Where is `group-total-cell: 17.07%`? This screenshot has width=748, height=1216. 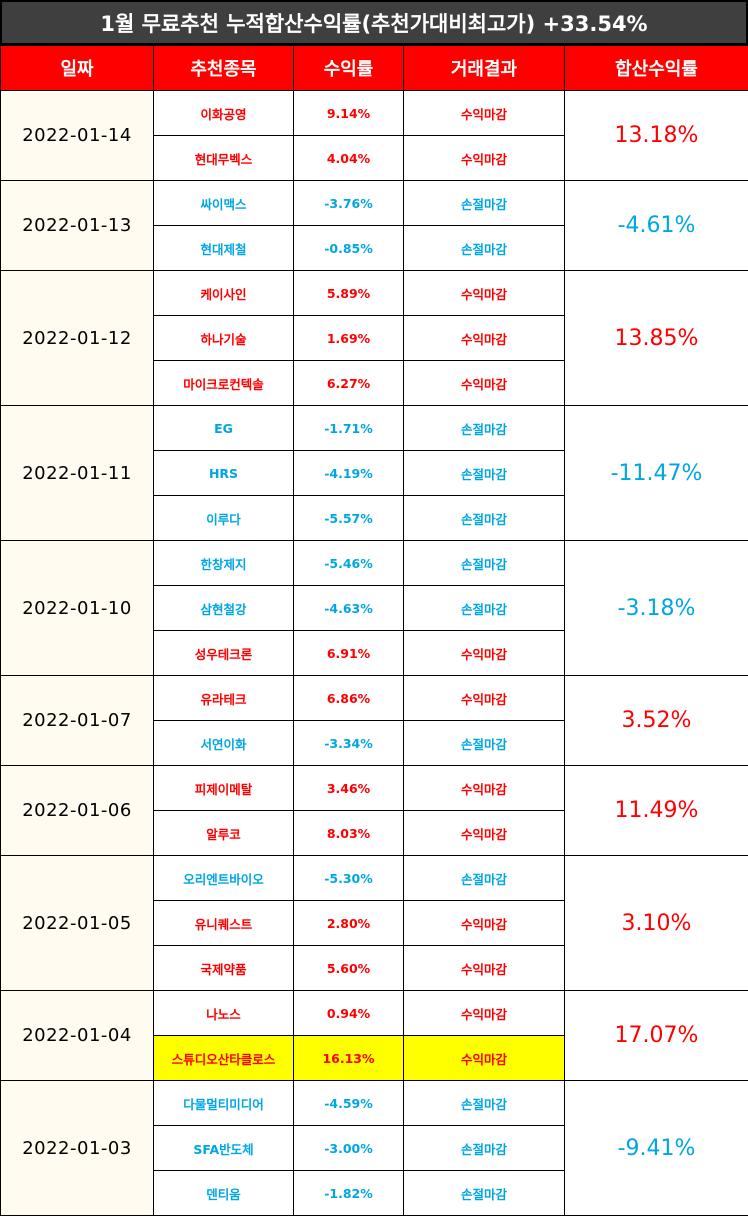
group-total-cell: 17.07% is located at coordinates (656, 1035).